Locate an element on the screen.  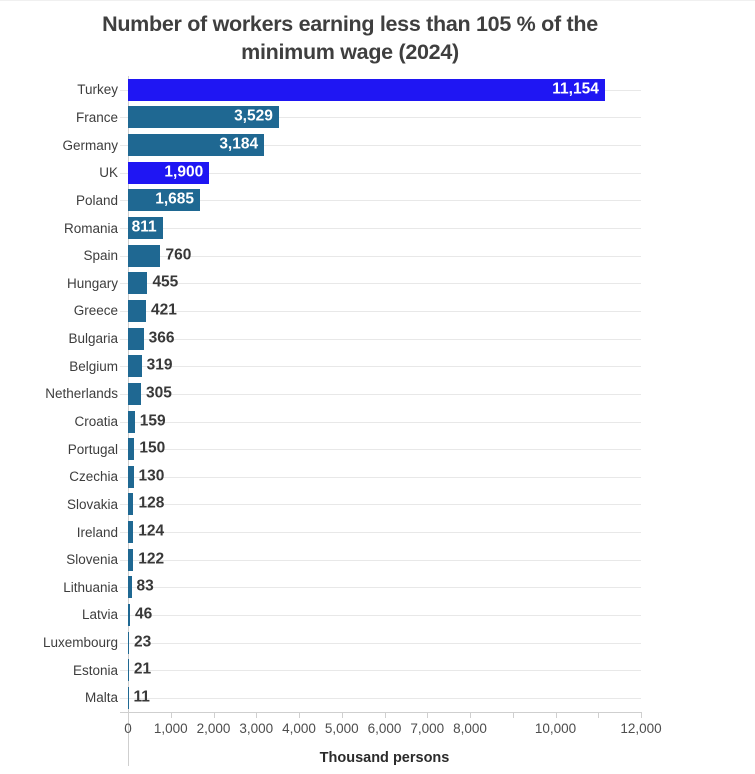
category-label: Poland is located at coordinates (64, 200).